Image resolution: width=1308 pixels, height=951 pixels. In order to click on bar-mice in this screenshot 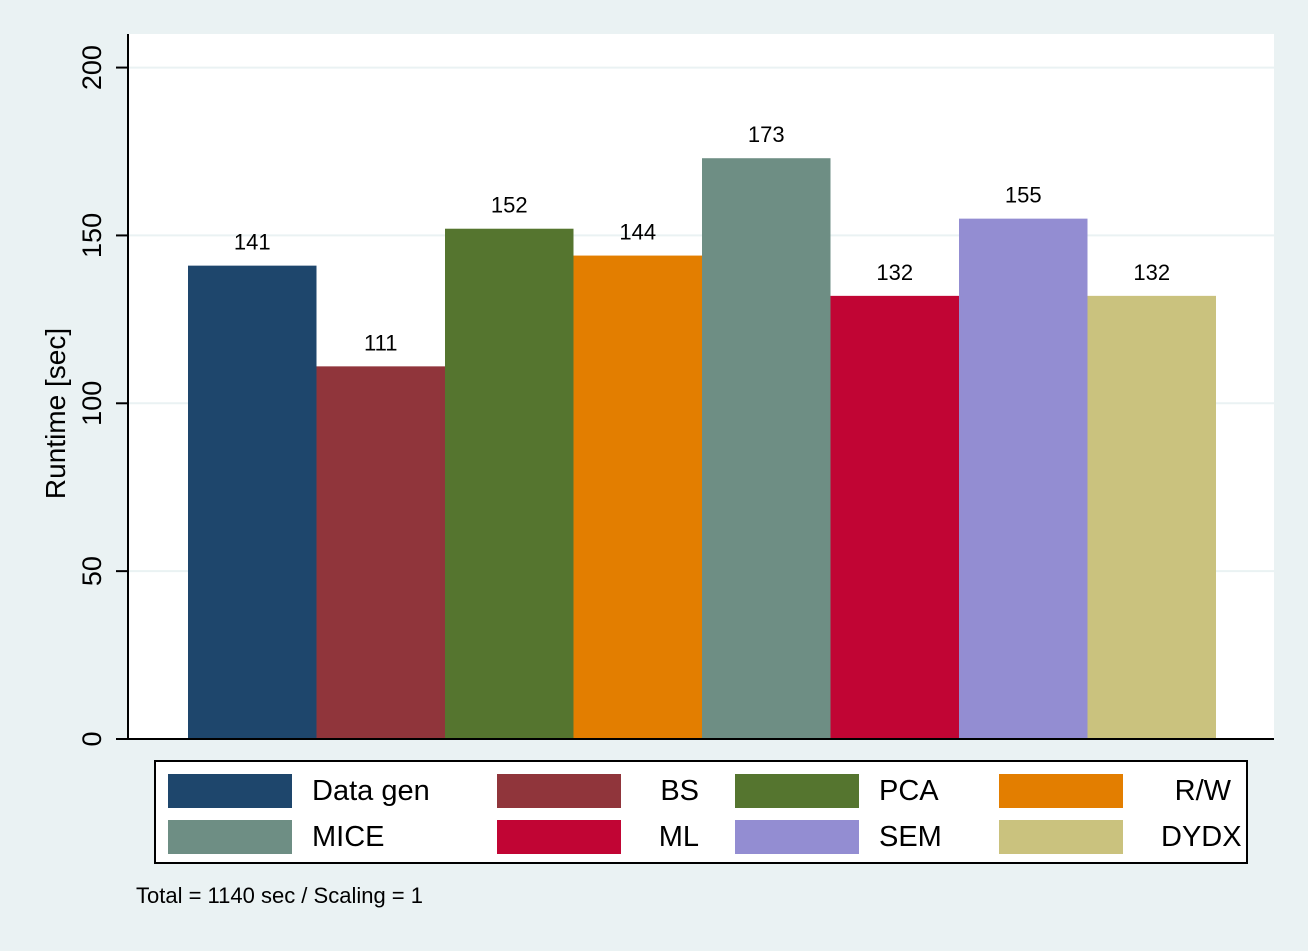, I will do `click(766, 448)`.